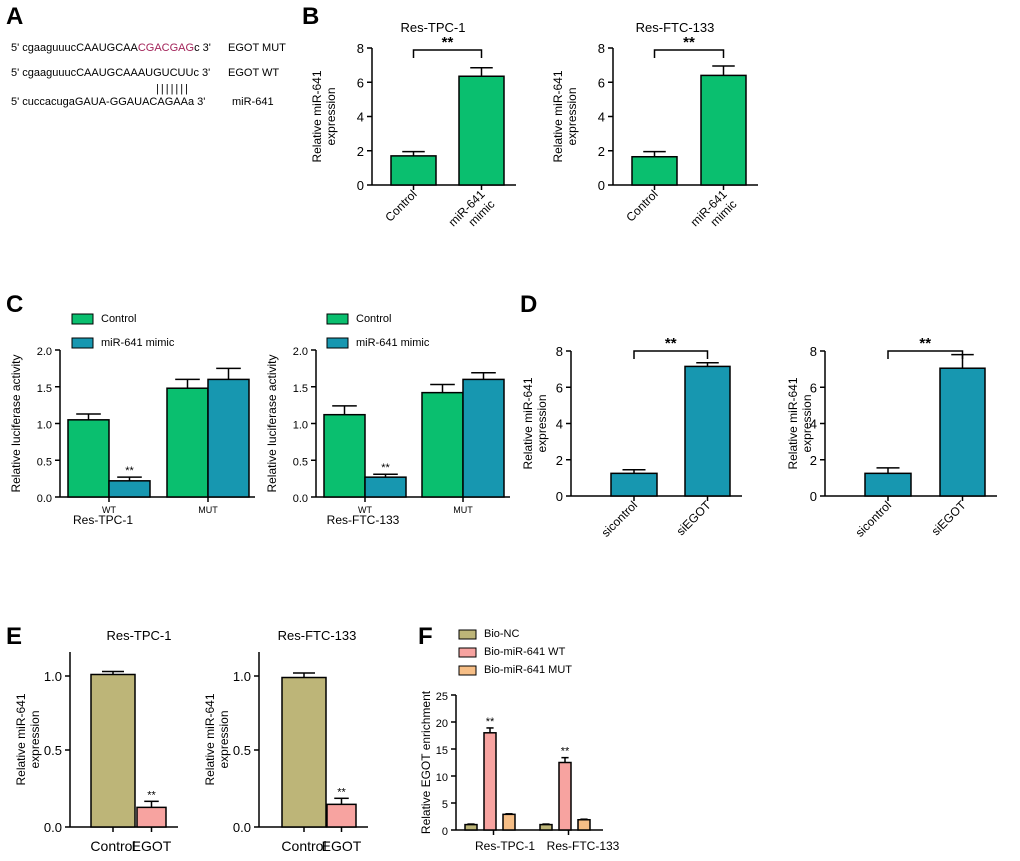 The image size is (1020, 861). What do you see at coordinates (111, 48) in the screenshot?
I see `seq-egot-mut: 5' cgaaguuucCAAUGCAACGACGAGc 3'` at bounding box center [111, 48].